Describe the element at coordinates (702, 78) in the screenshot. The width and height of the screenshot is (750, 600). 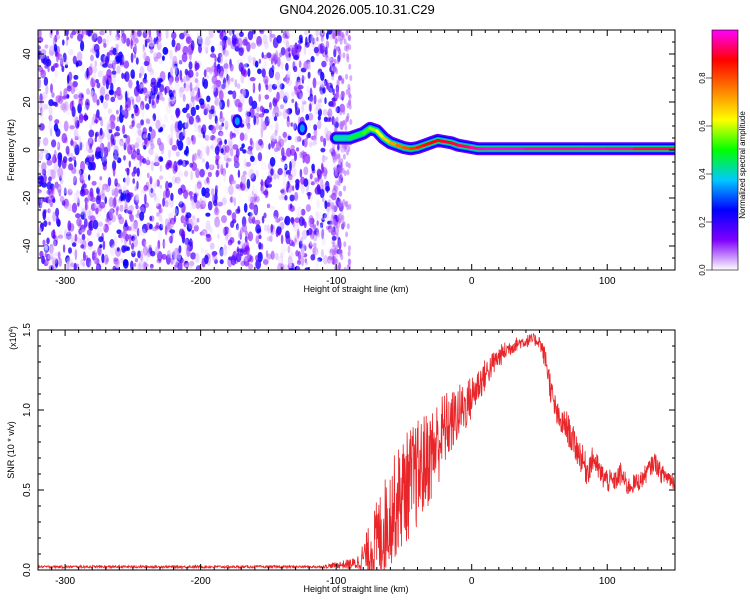
I see `colorbar-tick-label: 0.8` at that location.